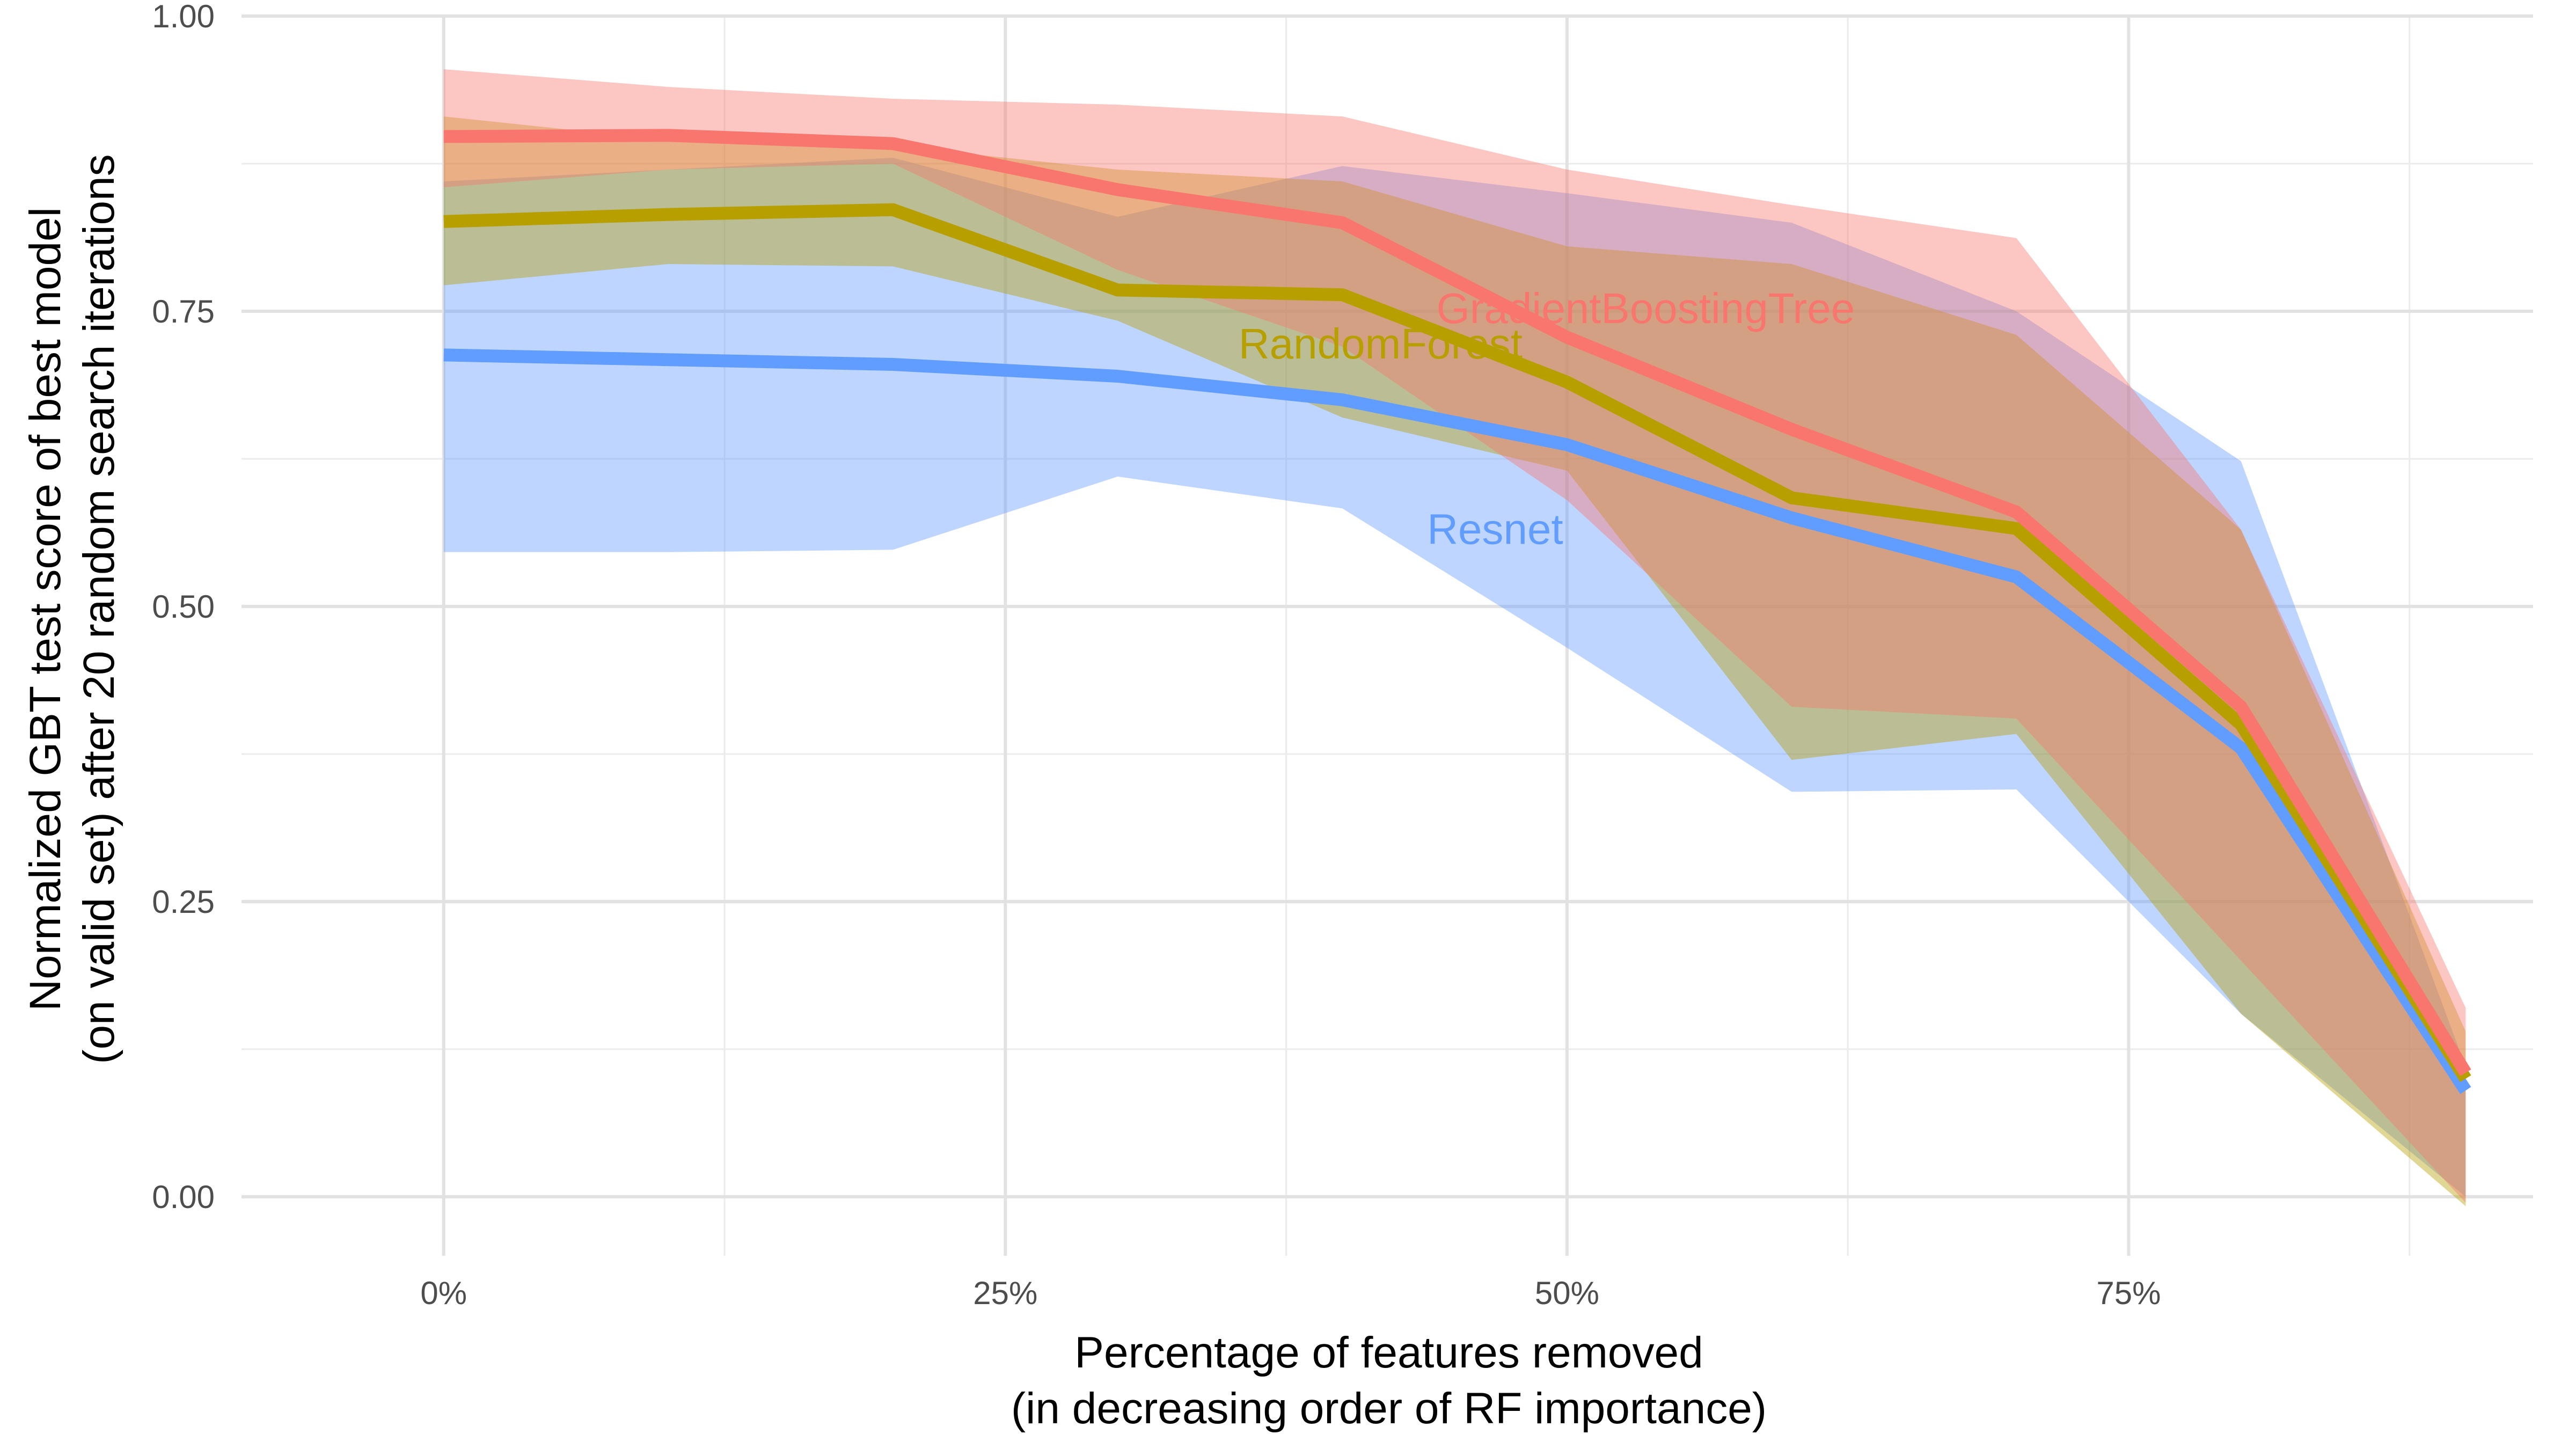 This screenshot has height=1449, width=2576. Describe the element at coordinates (183, 902) in the screenshot. I see `y-tick-label: 0.25` at that location.